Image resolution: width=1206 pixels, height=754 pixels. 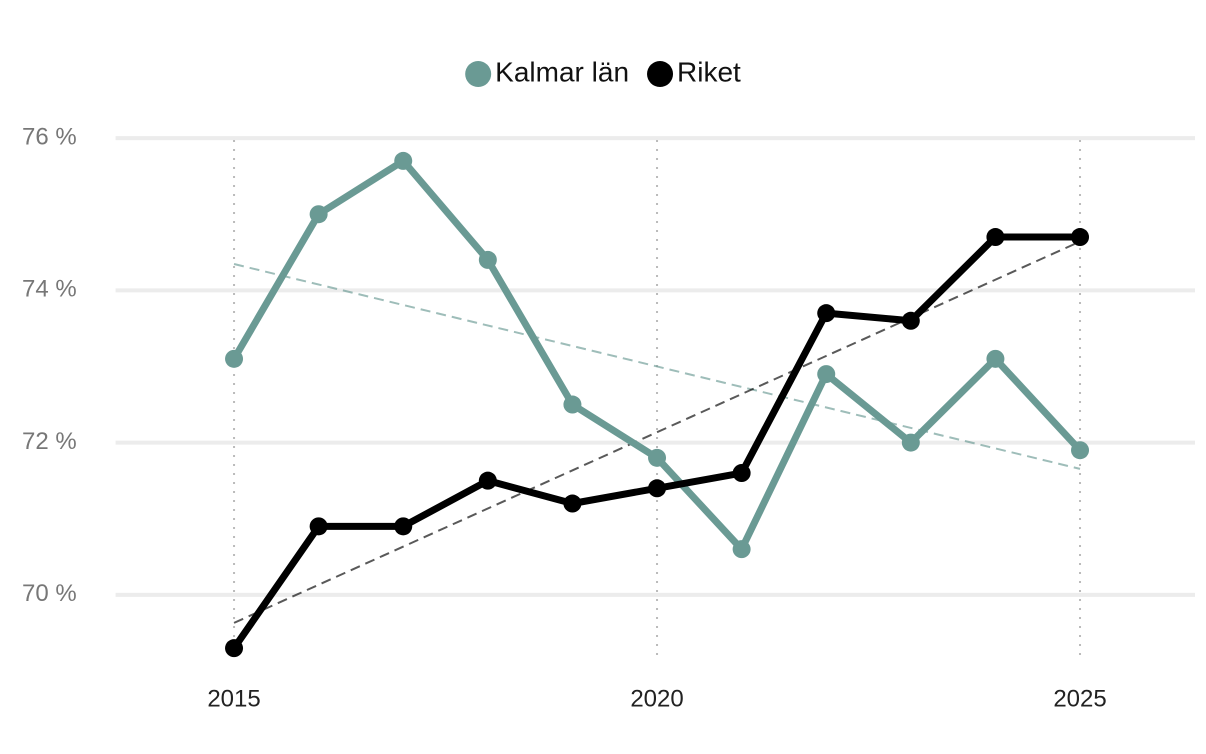 What do you see at coordinates (233, 698) in the screenshot?
I see `x-tick-label: 2015` at bounding box center [233, 698].